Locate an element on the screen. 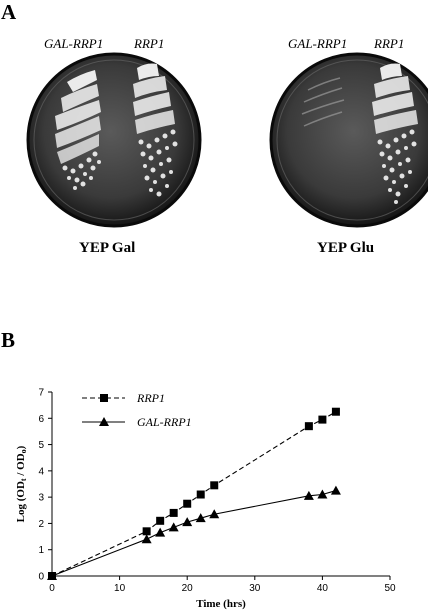 The image size is (428, 610). y-tick-label: 1 is located at coordinates (41, 550).